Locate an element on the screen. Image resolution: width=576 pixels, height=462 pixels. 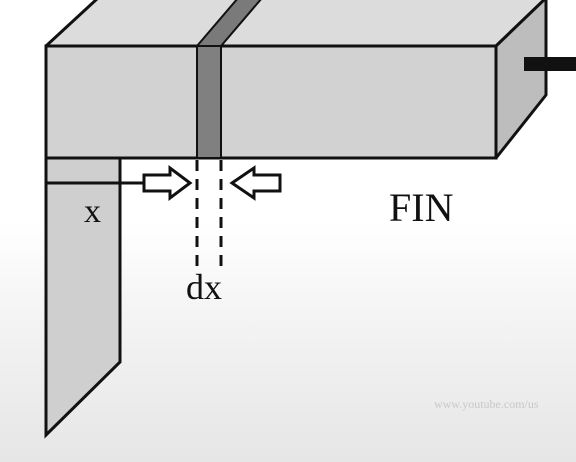
watermark: www.youtube.com/us is located at coordinates (486, 404).